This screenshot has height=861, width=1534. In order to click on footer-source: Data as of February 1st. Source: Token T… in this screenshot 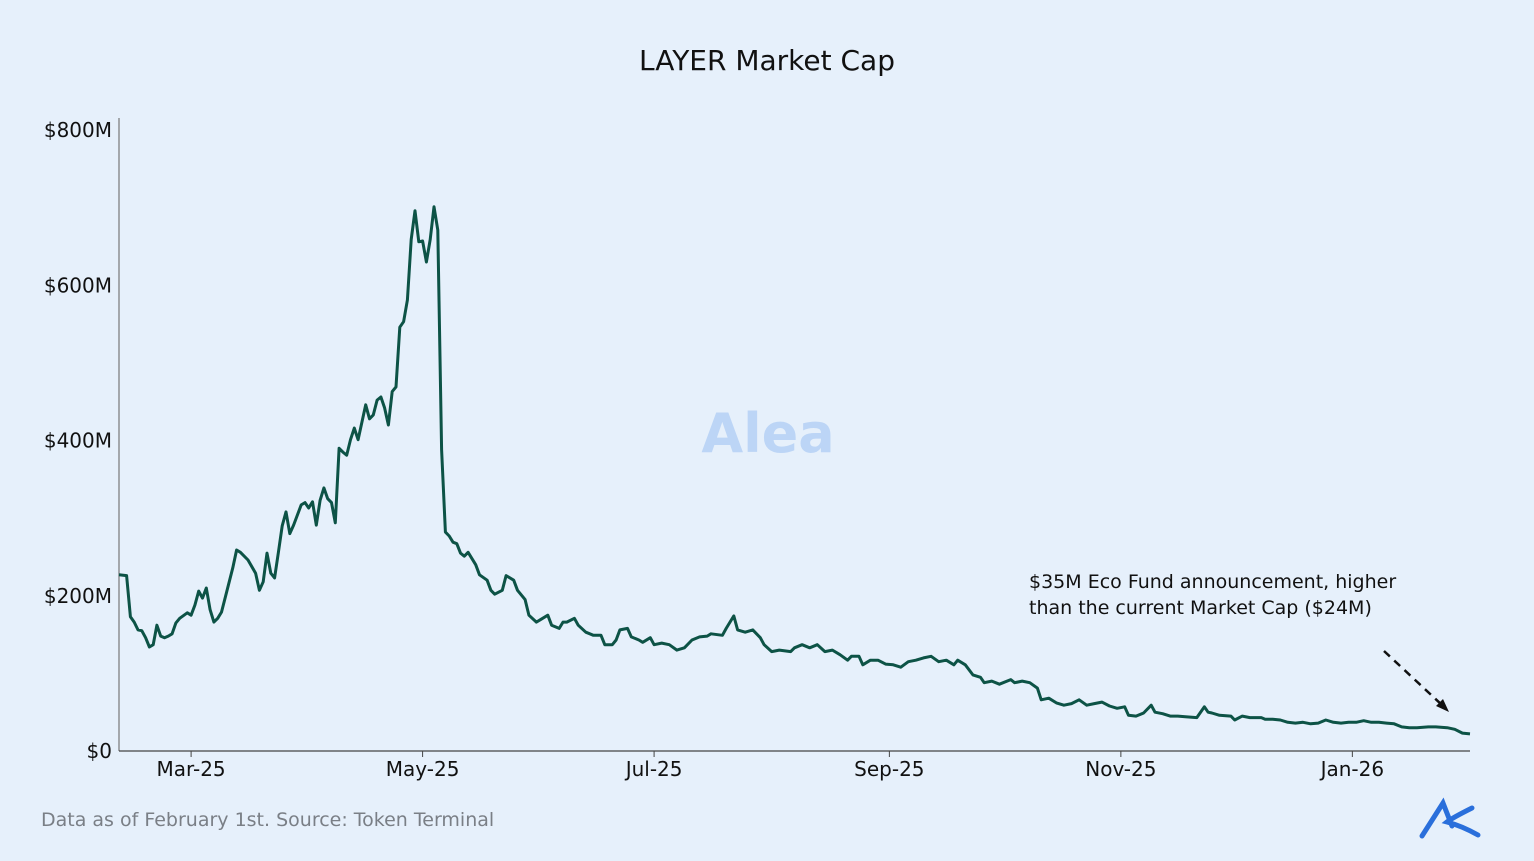, I will do `click(267, 820)`.